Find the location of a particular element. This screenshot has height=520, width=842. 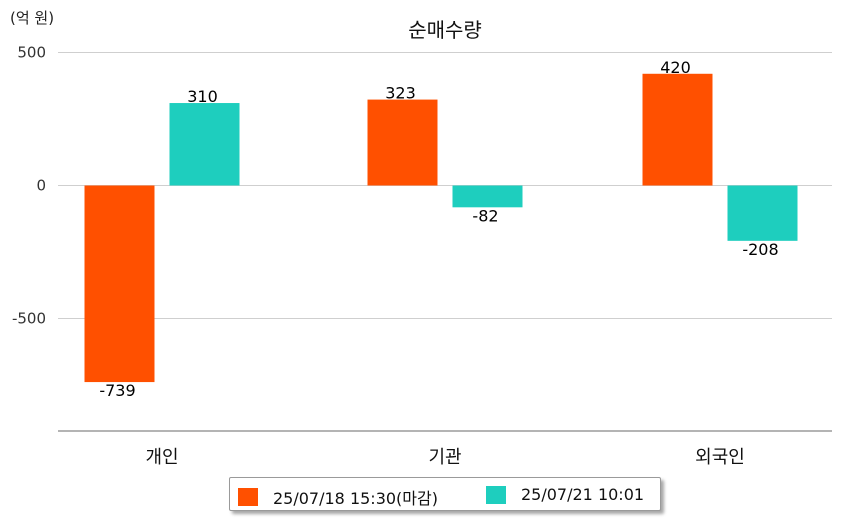

data-label: 420 is located at coordinates (675, 67).